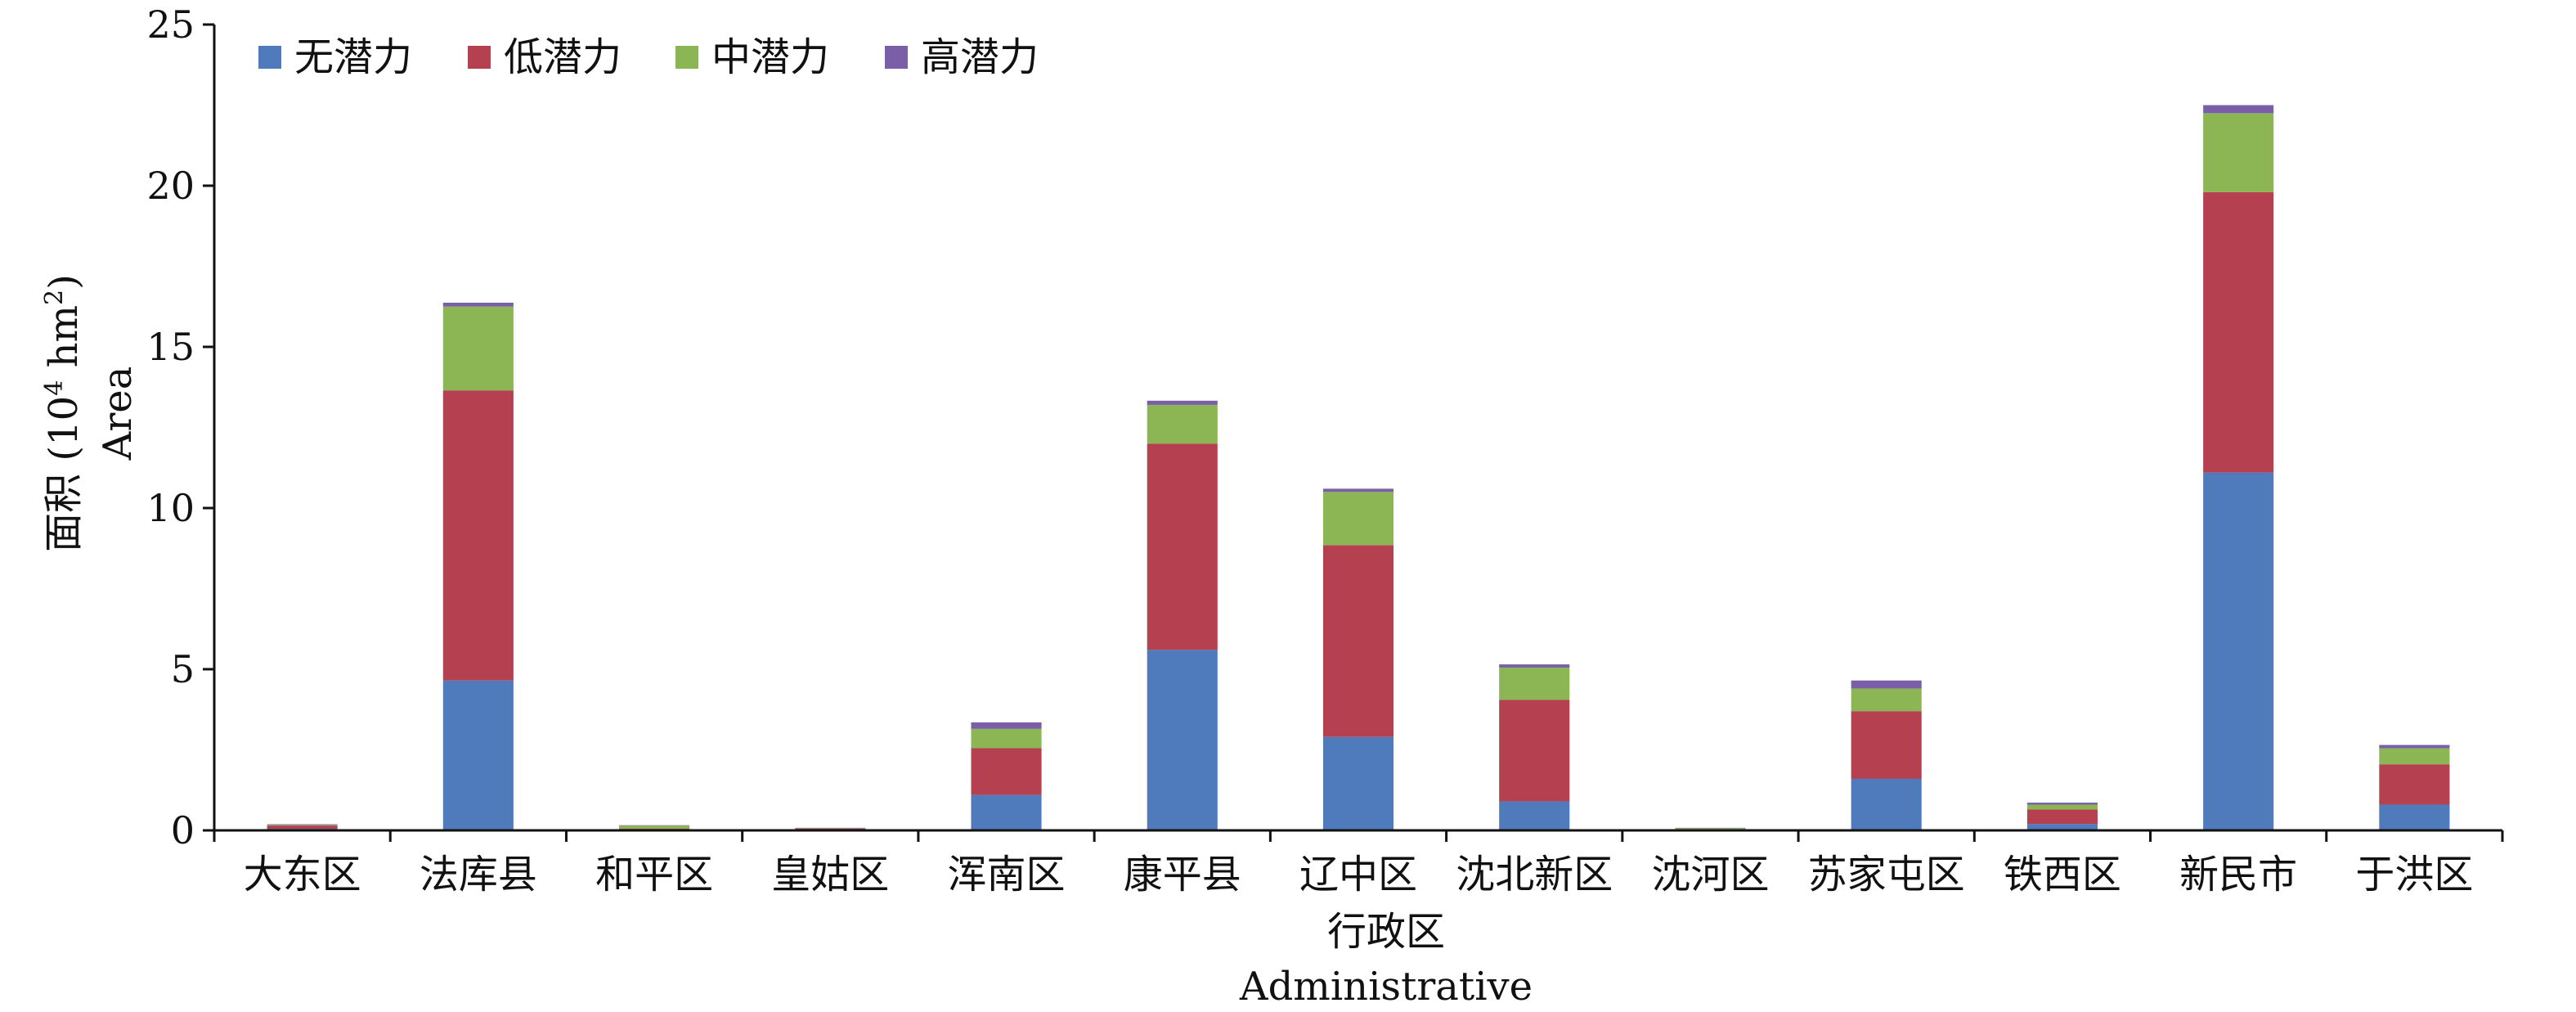 This screenshot has height=1012, width=2576. I want to click on x-tick-label: 辽中区, so click(1358, 874).